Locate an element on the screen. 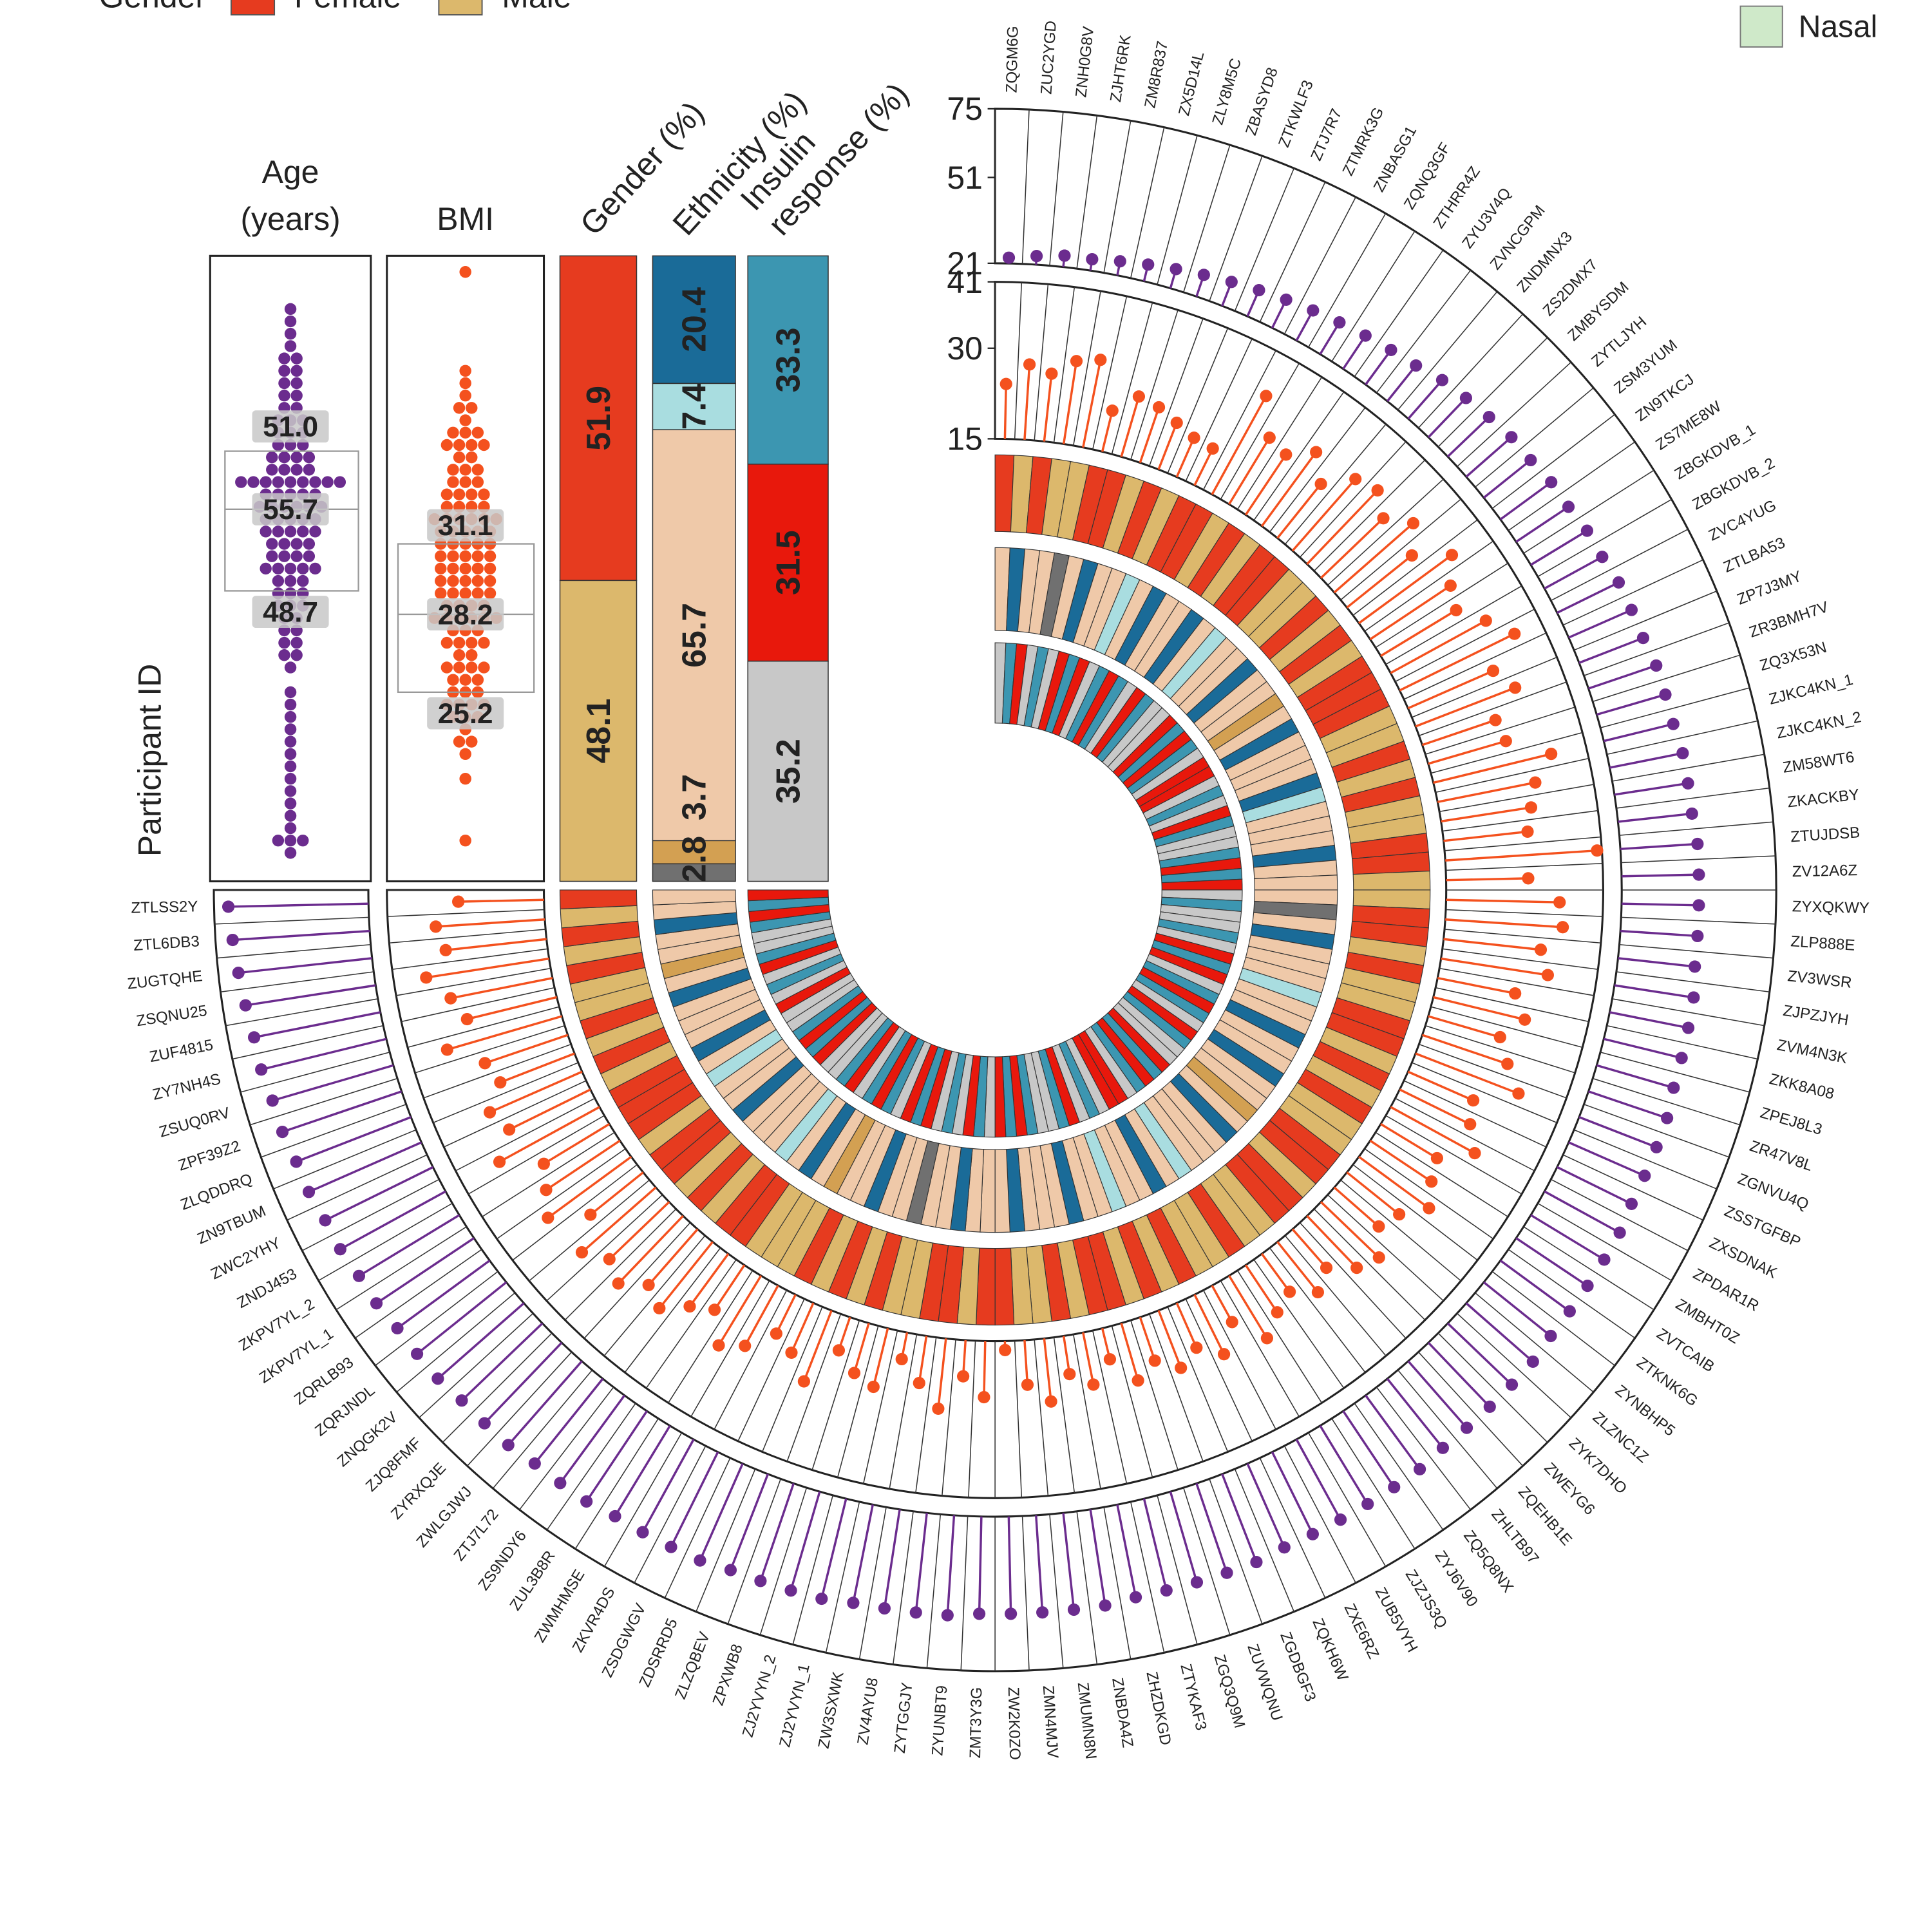 The image size is (1932, 1932). participant-id: ZTUJDSB is located at coordinates (1826, 835).